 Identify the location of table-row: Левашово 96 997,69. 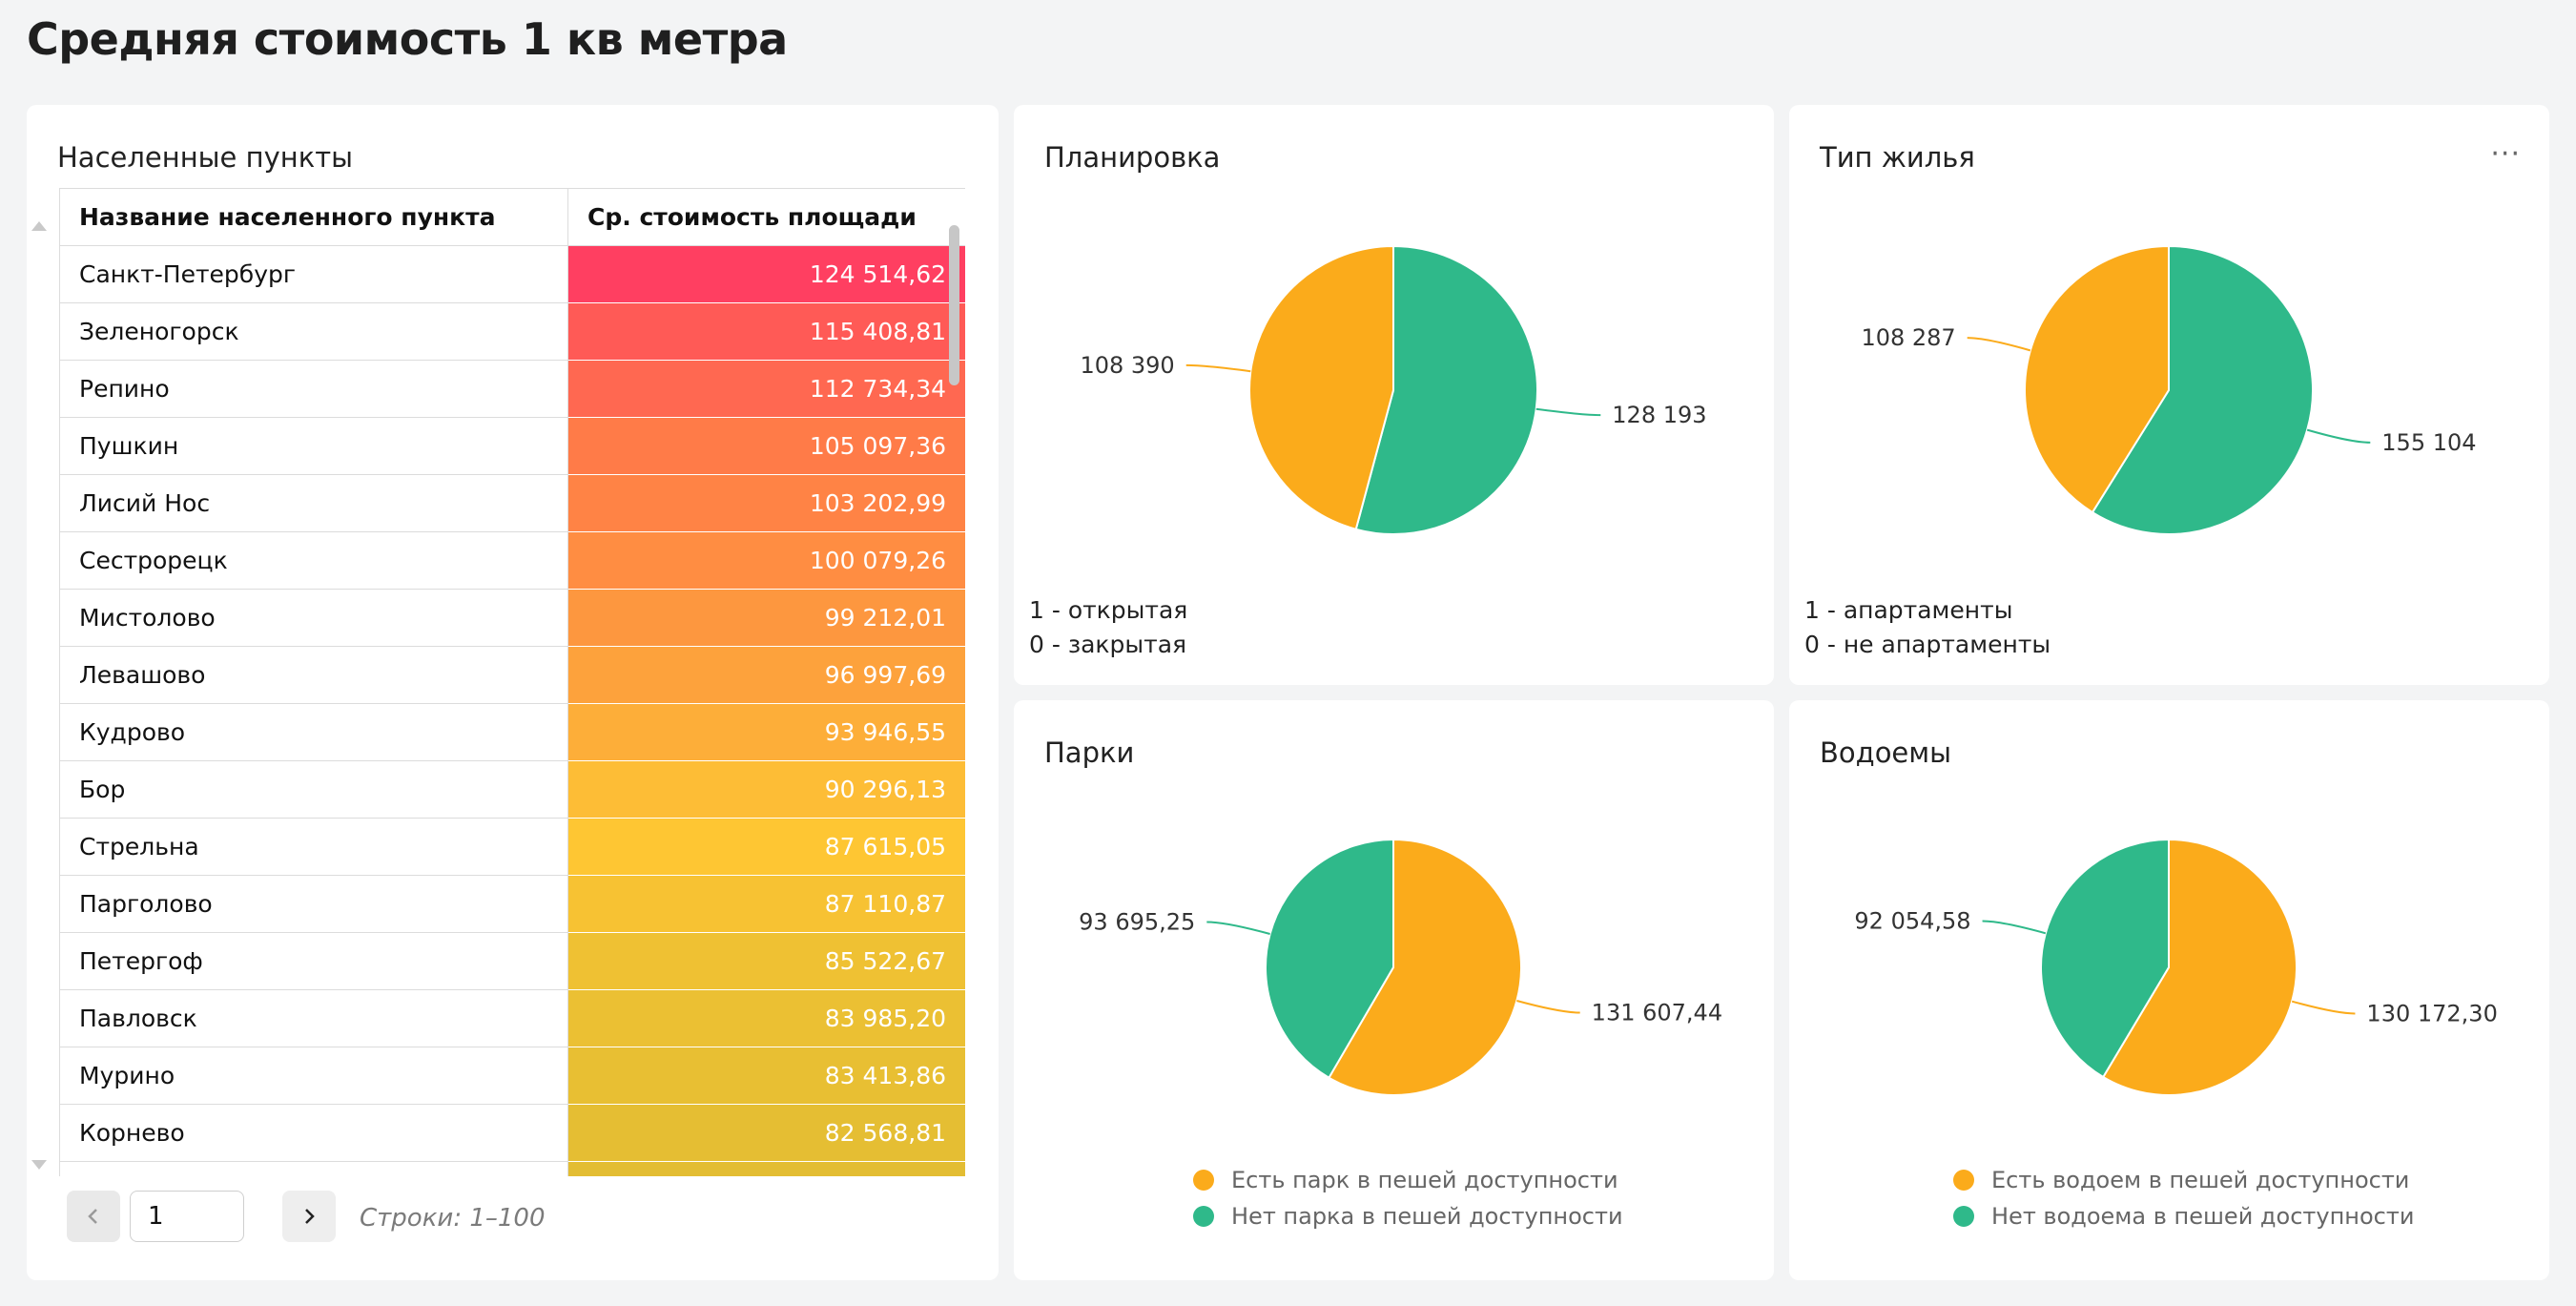
(512, 675).